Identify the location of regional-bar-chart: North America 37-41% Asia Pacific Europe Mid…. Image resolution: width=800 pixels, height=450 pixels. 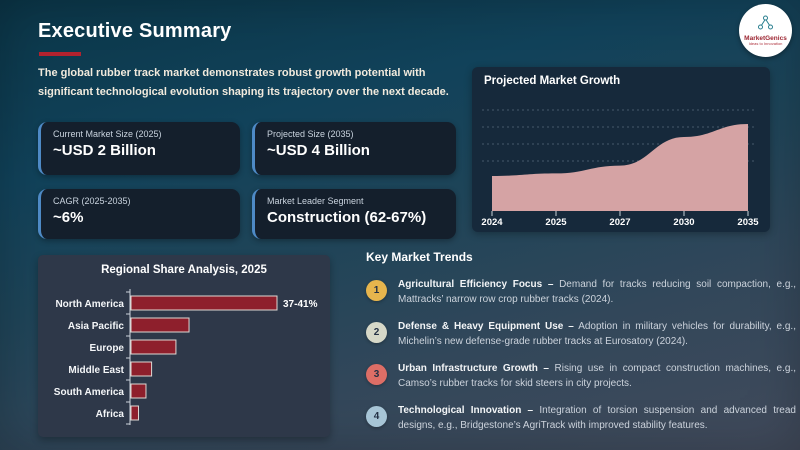
(184, 360).